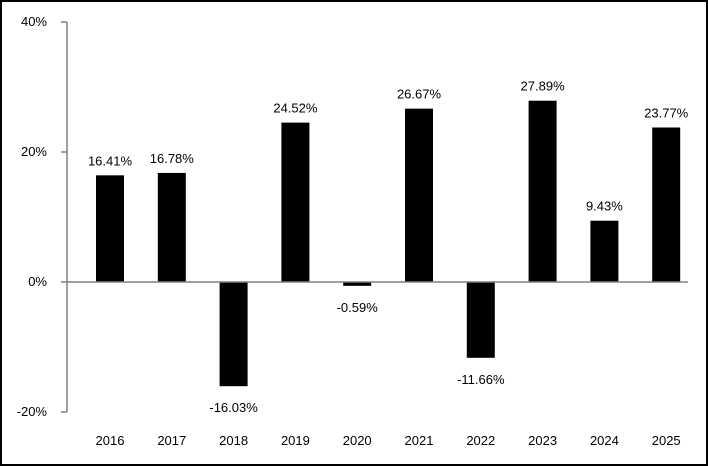 This screenshot has height=466, width=708. I want to click on bar-2018, so click(233, 334).